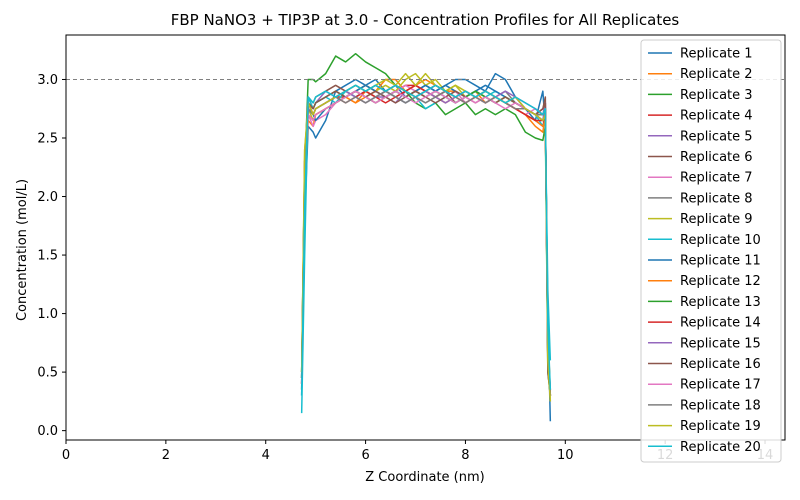 This screenshot has height=500, width=800. Describe the element at coordinates (720, 302) in the screenshot. I see `legend-label-replicate-13: Replicate 13` at that location.